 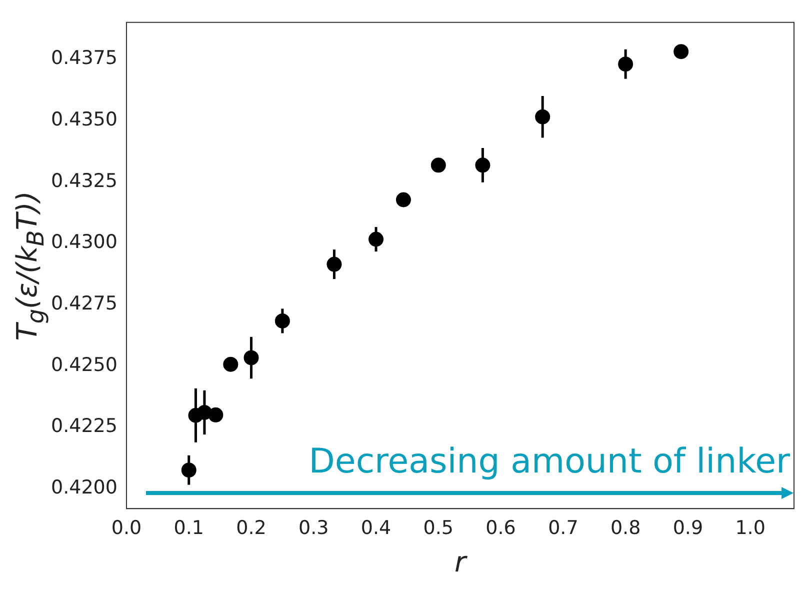 I want to click on y-tick-label: 0.4250, so click(x=84, y=365).